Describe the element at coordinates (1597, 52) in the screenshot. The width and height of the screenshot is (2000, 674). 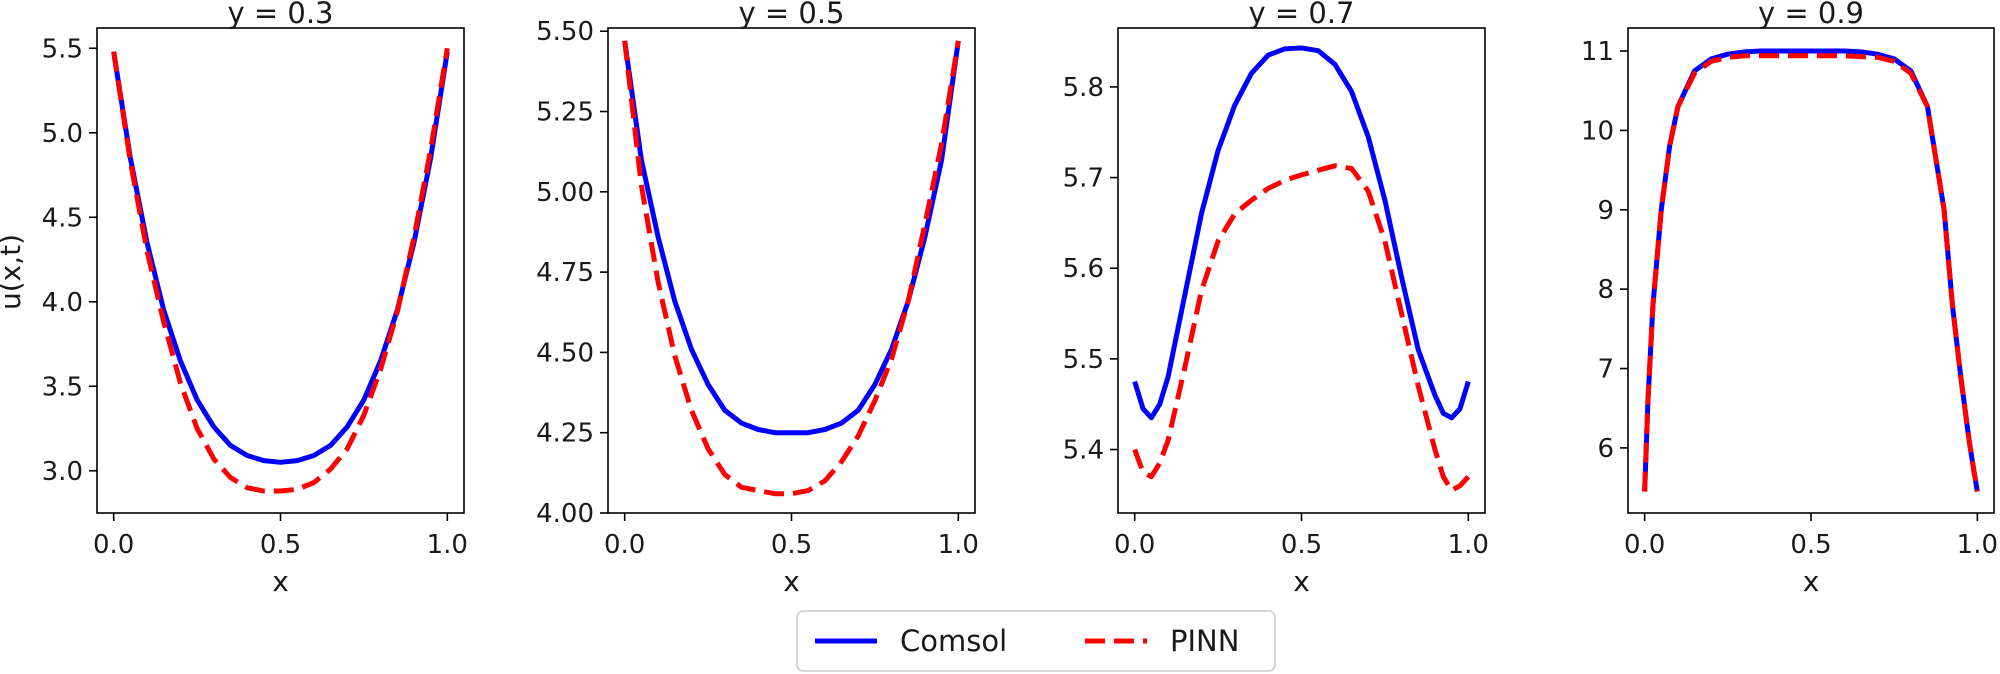
I see `y-tick-label: 11` at that location.